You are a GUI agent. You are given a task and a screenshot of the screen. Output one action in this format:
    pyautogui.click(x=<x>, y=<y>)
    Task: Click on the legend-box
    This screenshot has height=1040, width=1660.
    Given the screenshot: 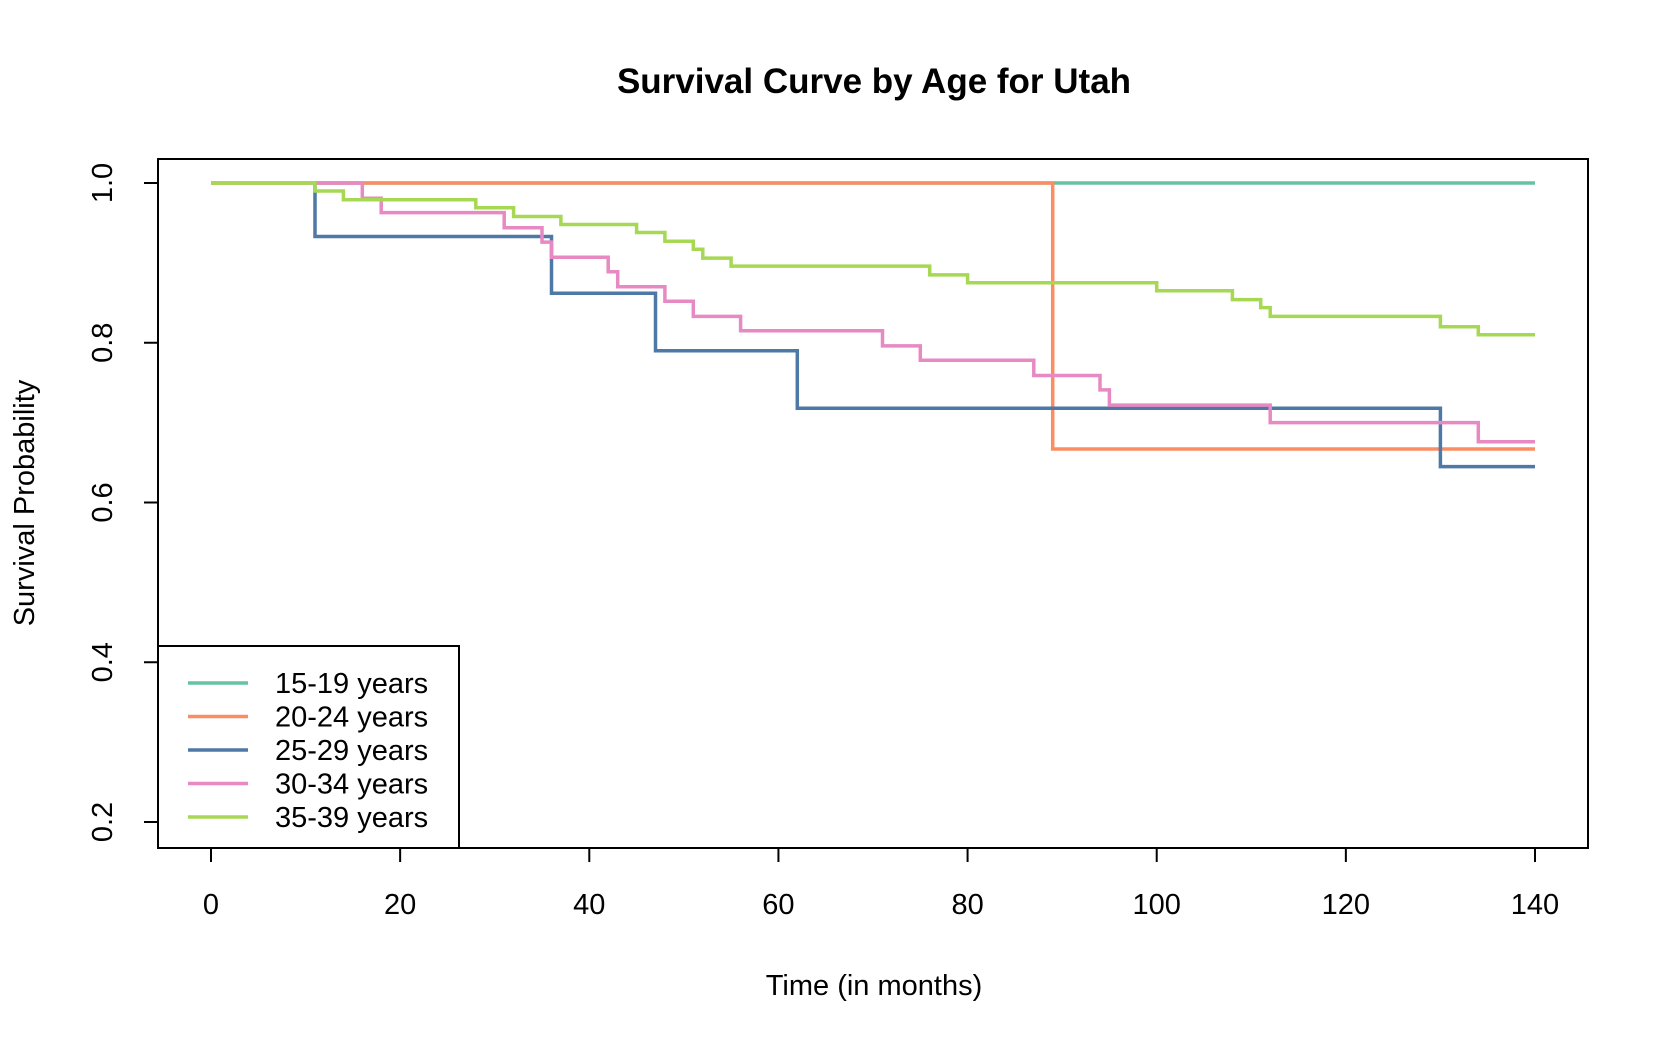 What is the action you would take?
    pyautogui.click(x=308, y=747)
    